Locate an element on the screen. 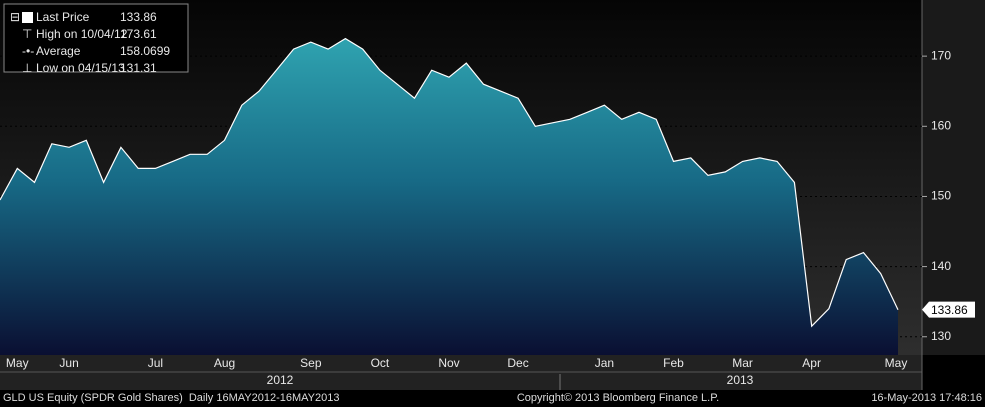 This screenshot has width=985, height=407. legend-label: Average is located at coordinates (58, 51).